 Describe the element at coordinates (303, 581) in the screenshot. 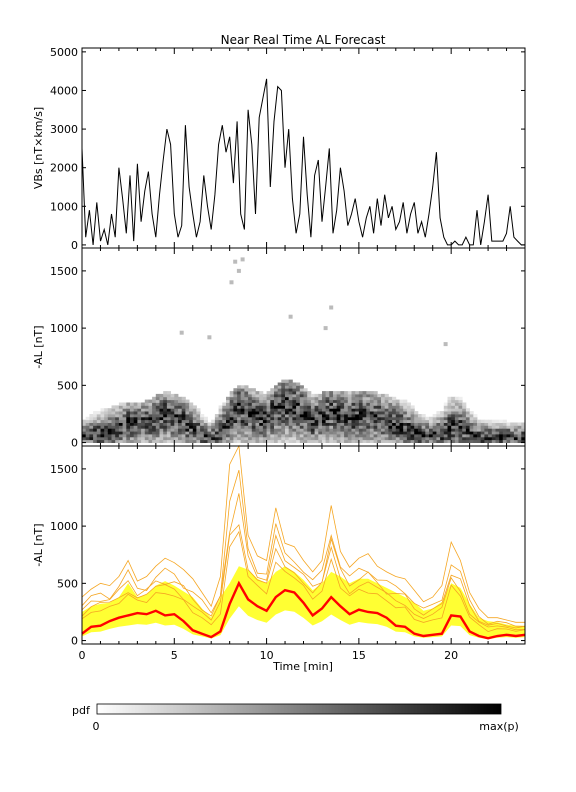

I see `ensemble-member-line` at that location.